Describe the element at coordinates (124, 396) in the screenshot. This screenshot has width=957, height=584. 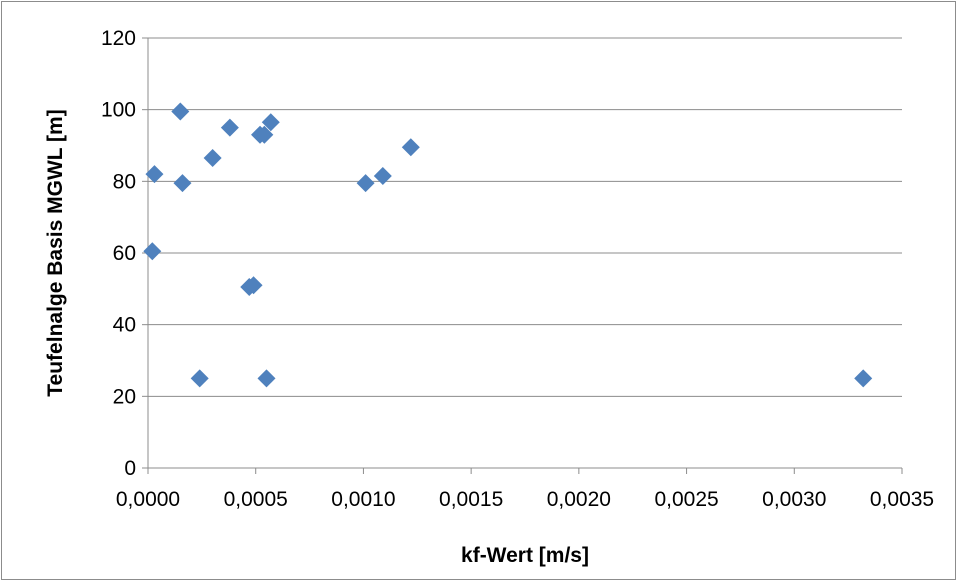
I see `y-tick-label: 20` at that location.